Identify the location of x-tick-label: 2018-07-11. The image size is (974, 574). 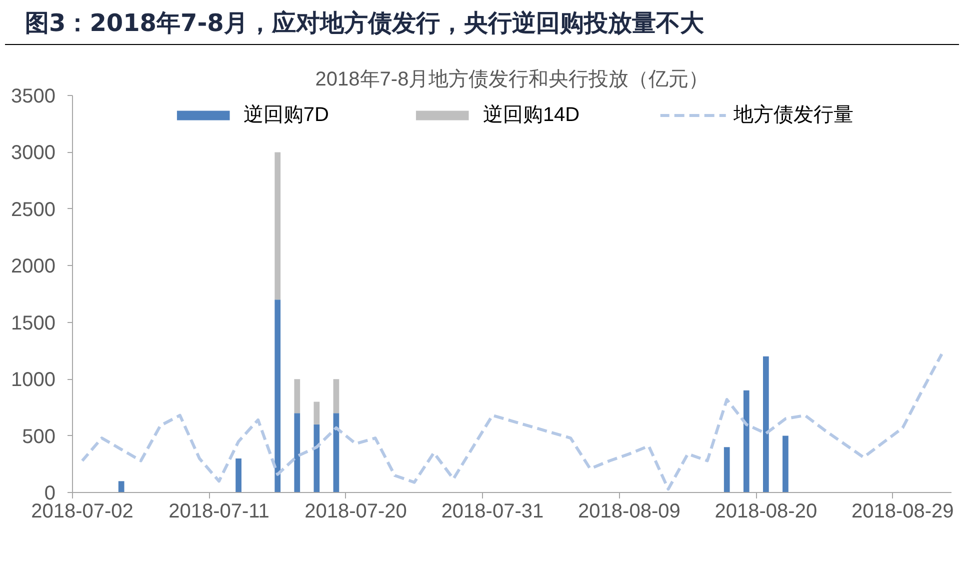
(219, 511).